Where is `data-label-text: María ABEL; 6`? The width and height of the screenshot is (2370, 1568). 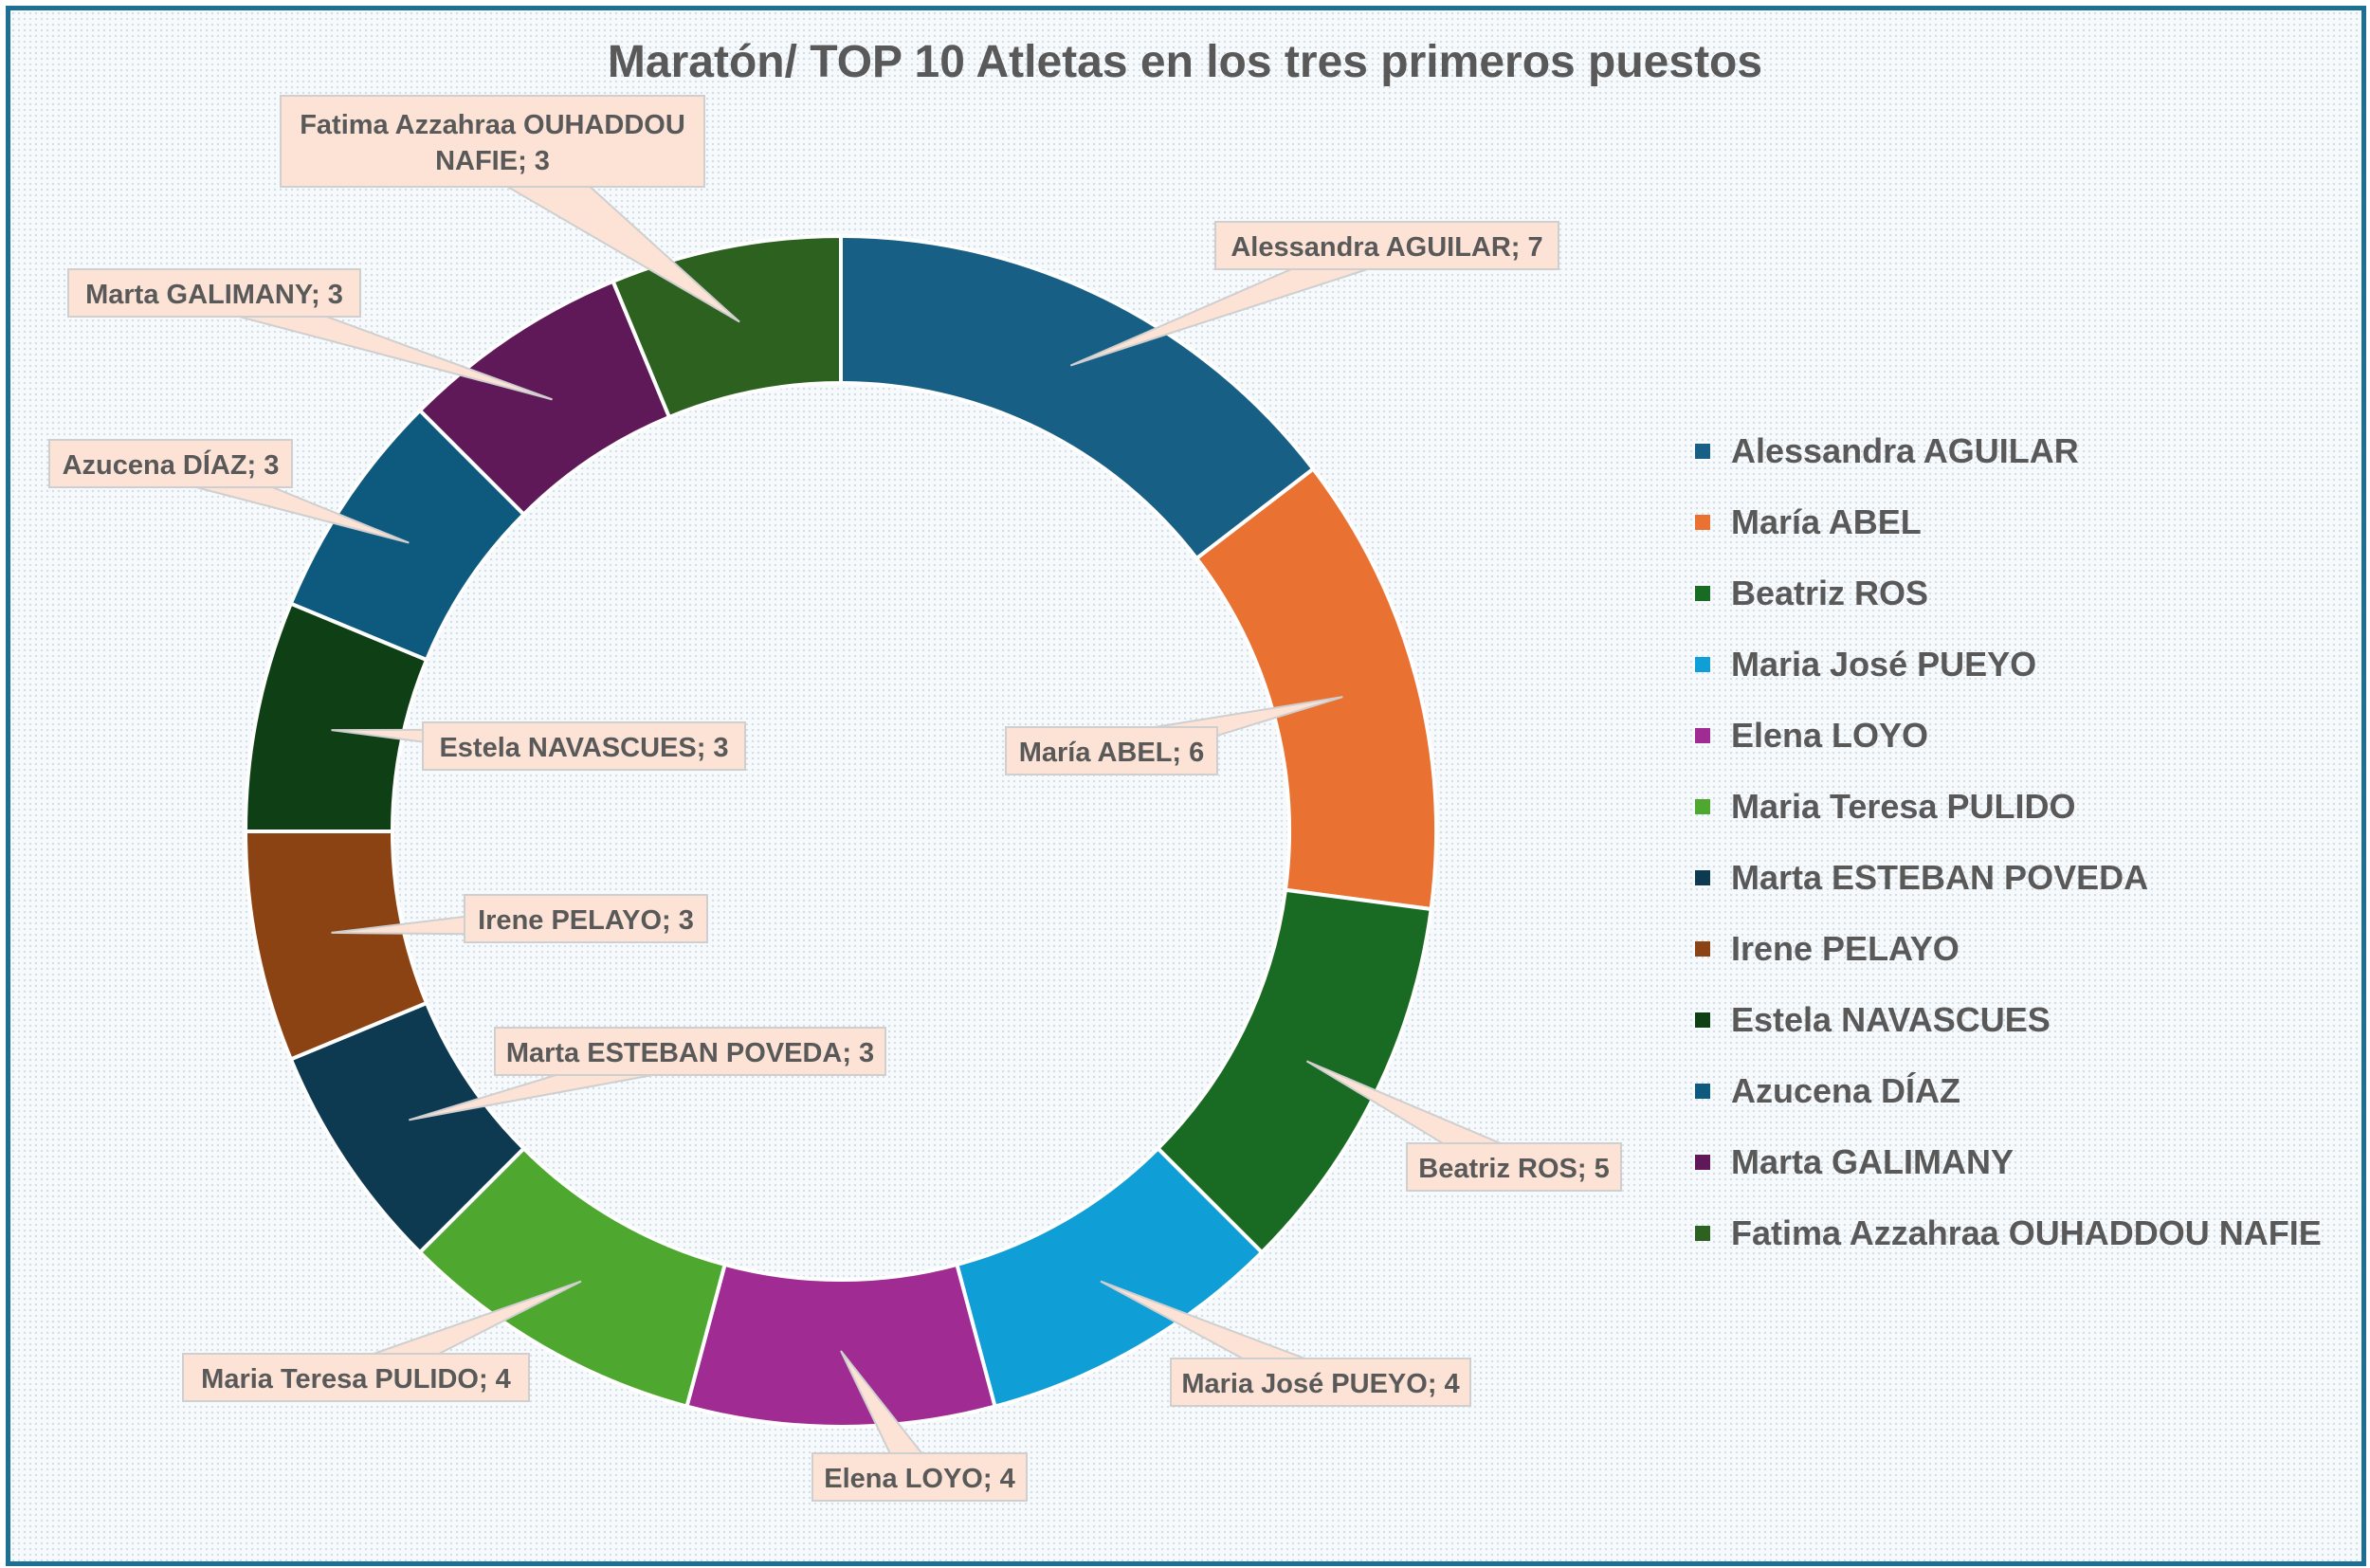
data-label-text: María ABEL; 6 is located at coordinates (1112, 753).